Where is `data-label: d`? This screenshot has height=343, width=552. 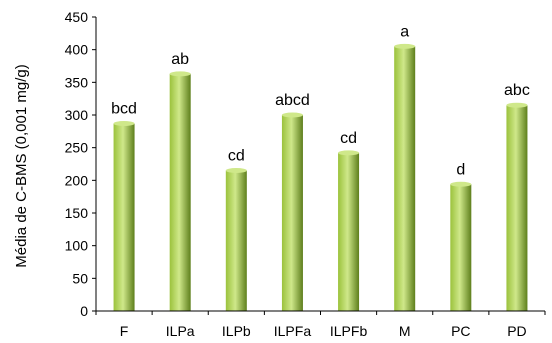
data-label: d is located at coordinates (460, 169).